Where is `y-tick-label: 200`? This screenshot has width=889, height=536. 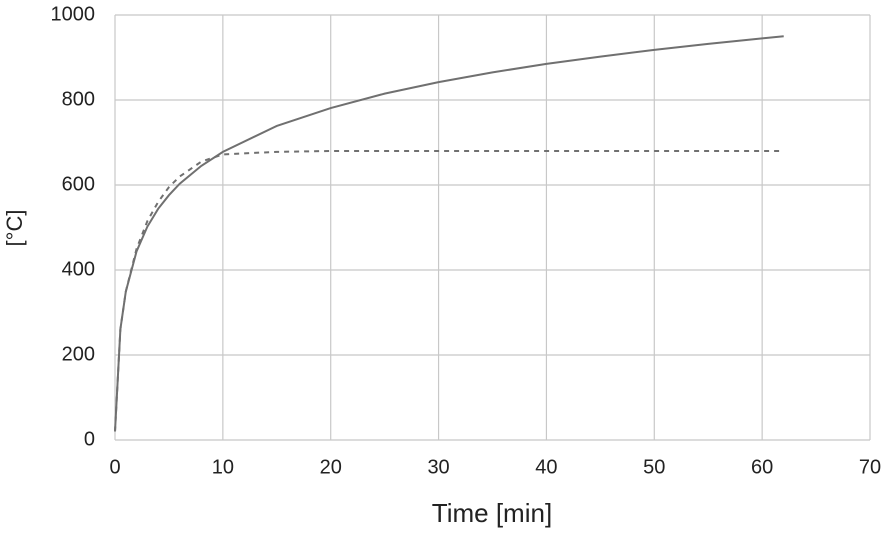
y-tick-label: 200 is located at coordinates (78, 354).